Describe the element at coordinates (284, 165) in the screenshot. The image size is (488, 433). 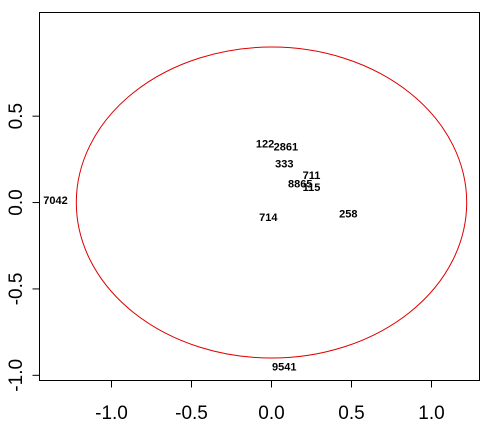
I see `point-label-333: 333` at that location.